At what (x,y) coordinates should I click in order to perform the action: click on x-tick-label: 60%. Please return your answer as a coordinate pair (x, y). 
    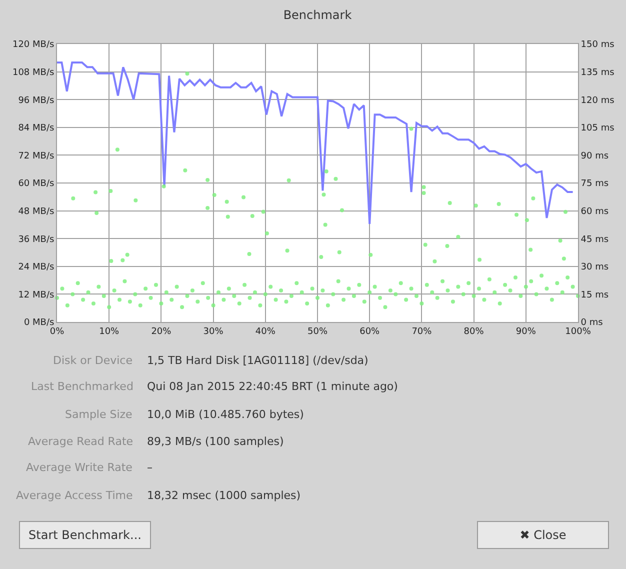
    Looking at the image, I should click on (370, 331).